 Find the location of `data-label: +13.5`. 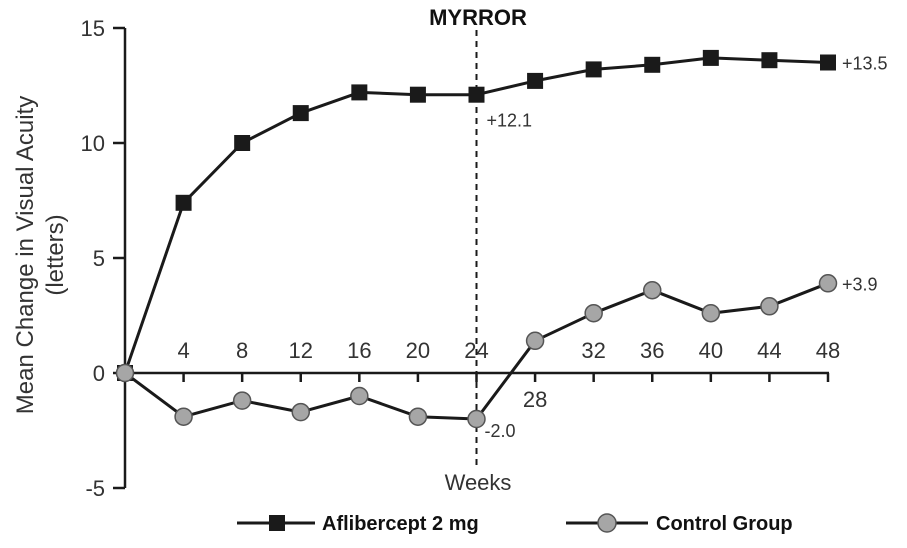

data-label: +13.5 is located at coordinates (865, 64).